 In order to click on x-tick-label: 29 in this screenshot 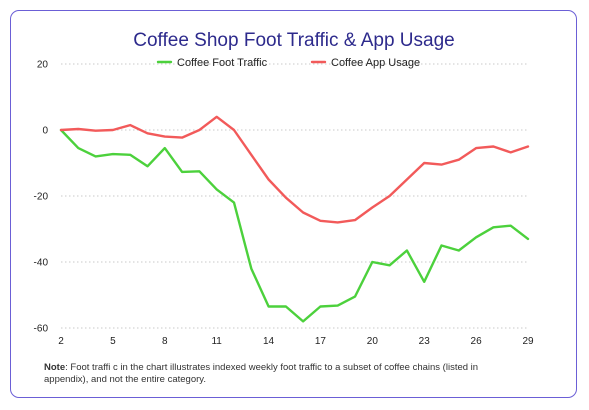, I will do `click(528, 341)`.